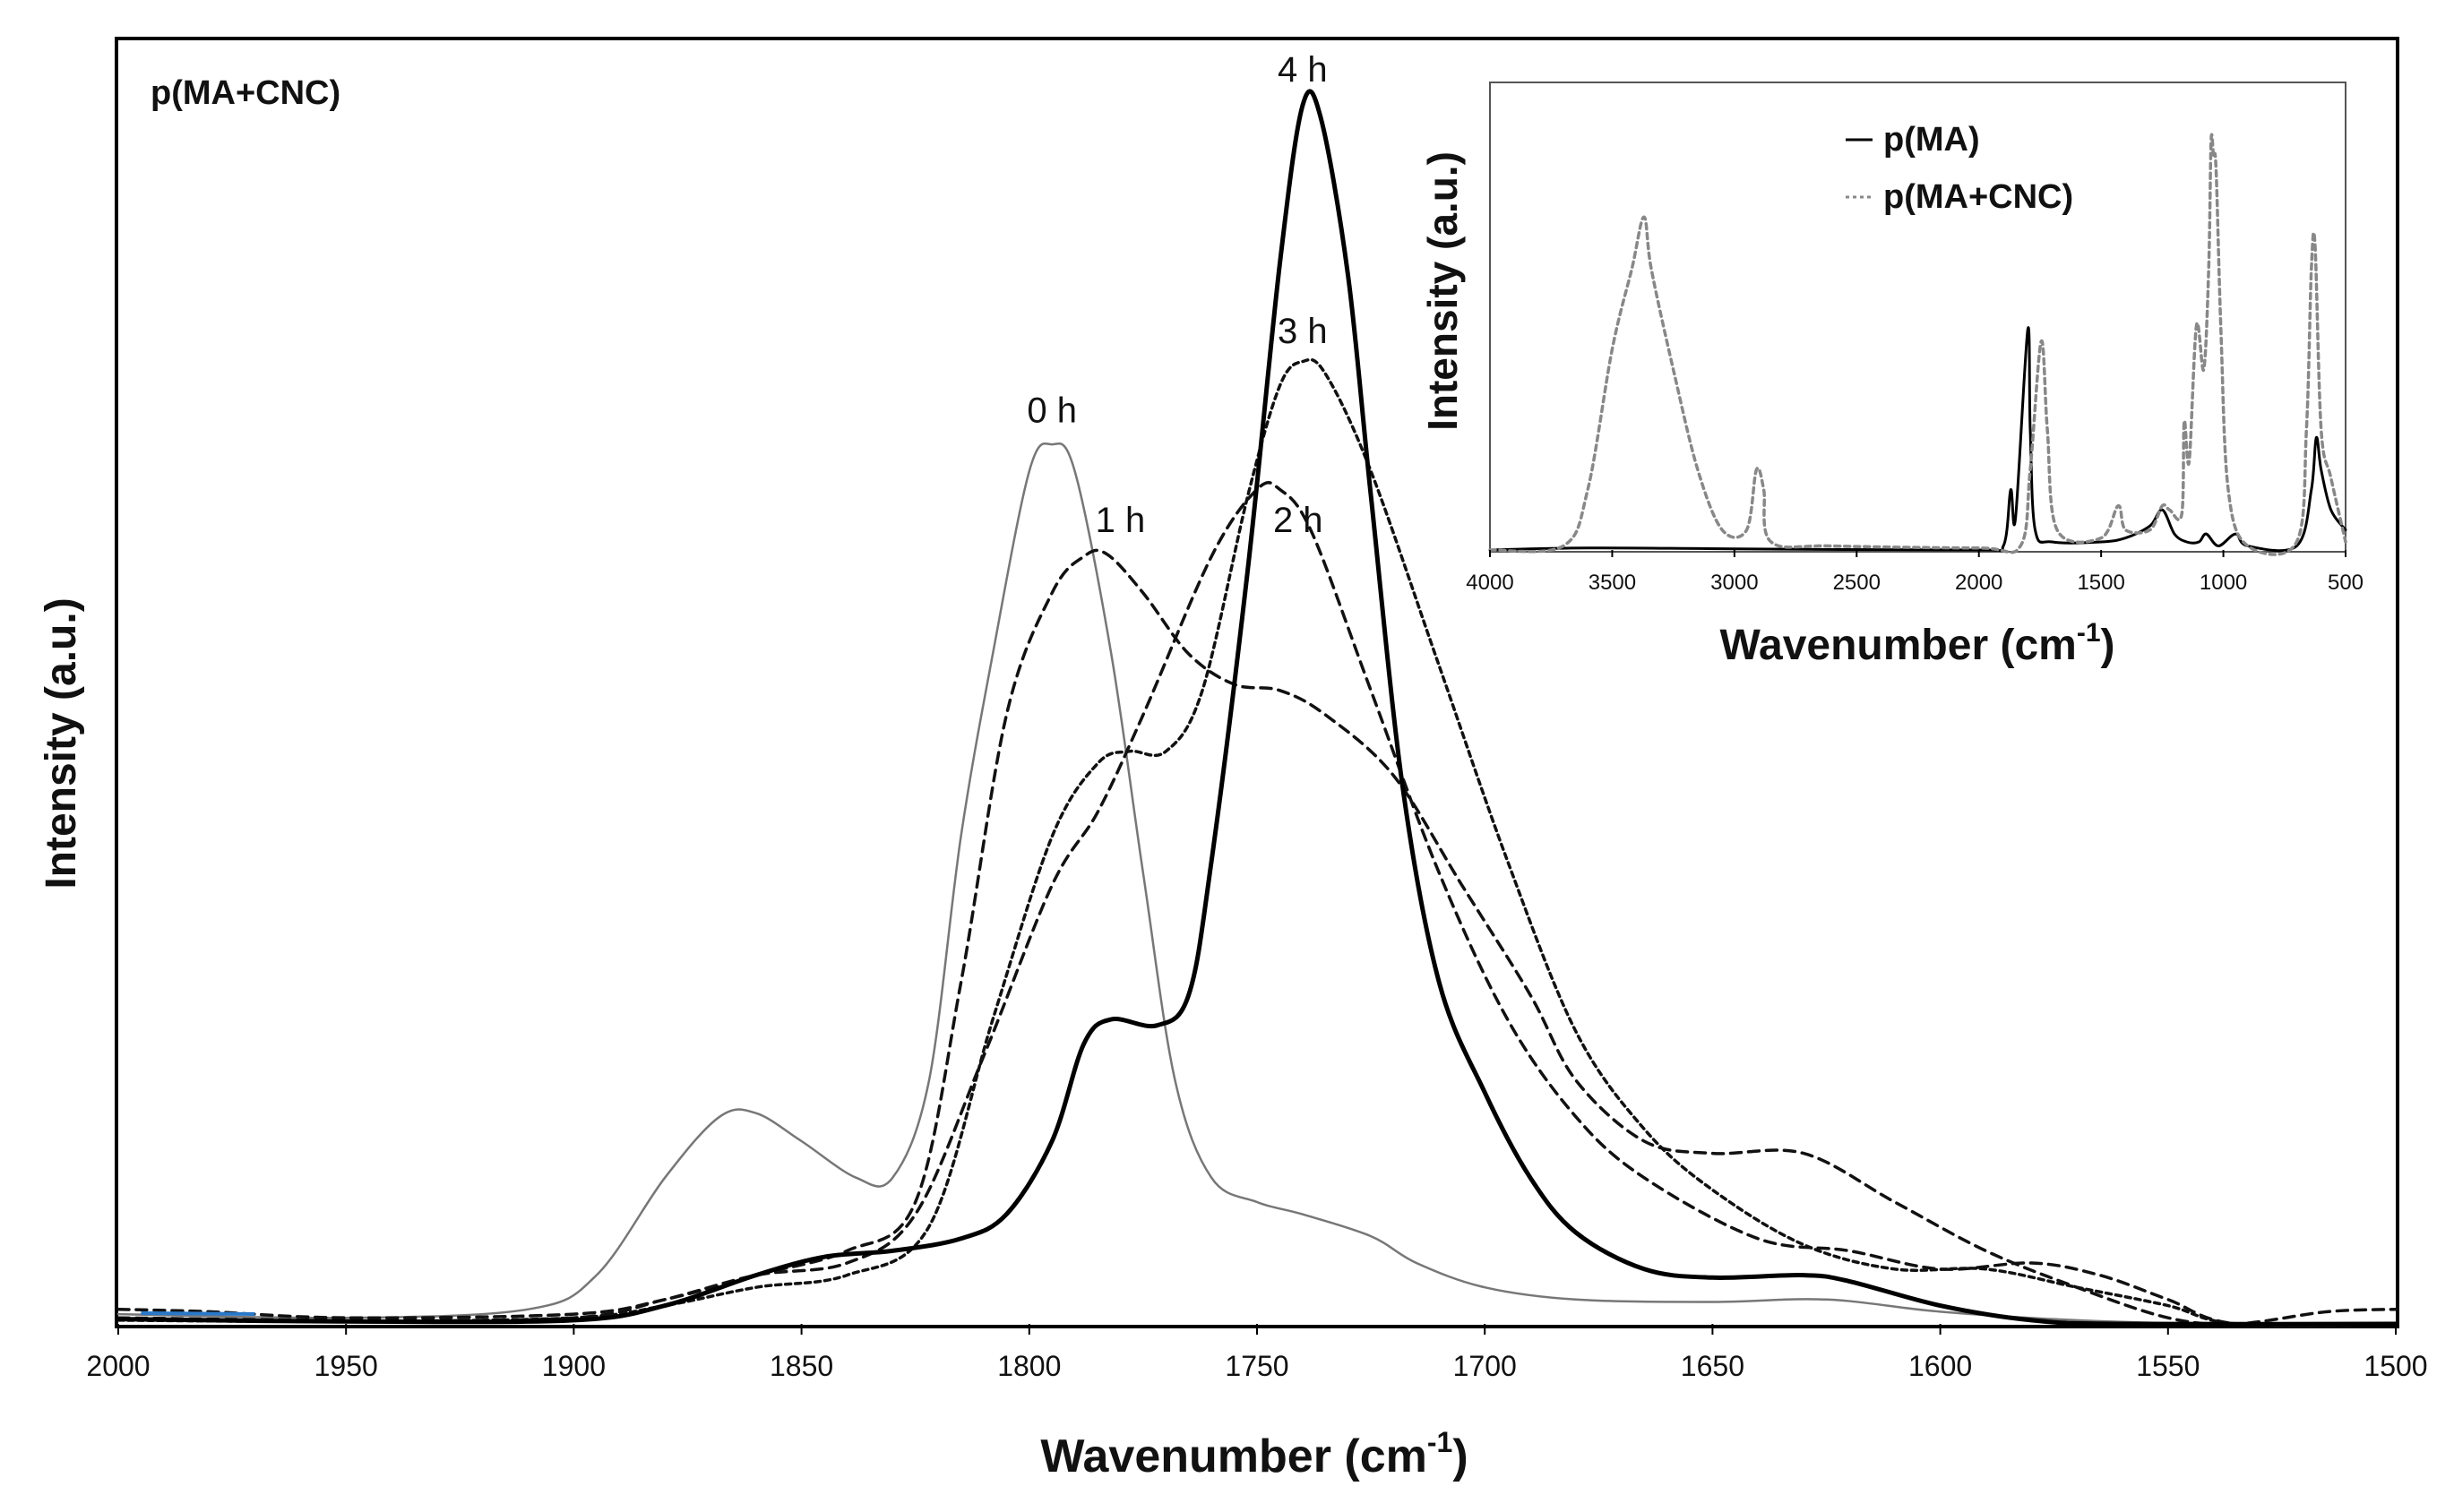 Image resolution: width=2454 pixels, height=1512 pixels. I want to click on main-x-tick-label: 1900, so click(574, 1366).